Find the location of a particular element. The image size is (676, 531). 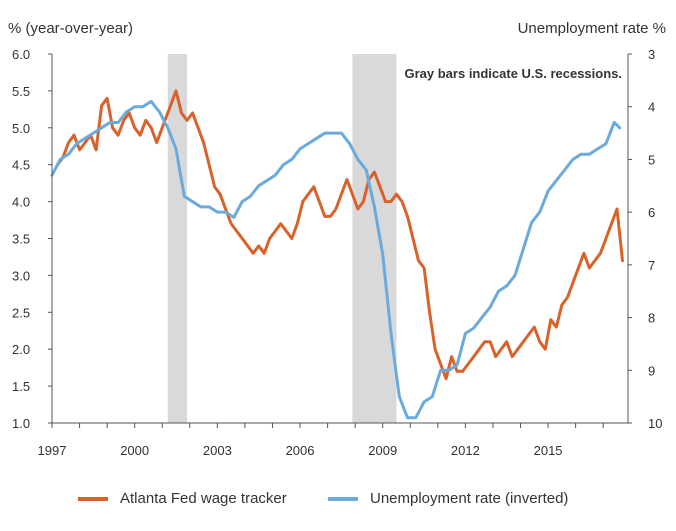

x-tick-label: 1997 is located at coordinates (52, 450).